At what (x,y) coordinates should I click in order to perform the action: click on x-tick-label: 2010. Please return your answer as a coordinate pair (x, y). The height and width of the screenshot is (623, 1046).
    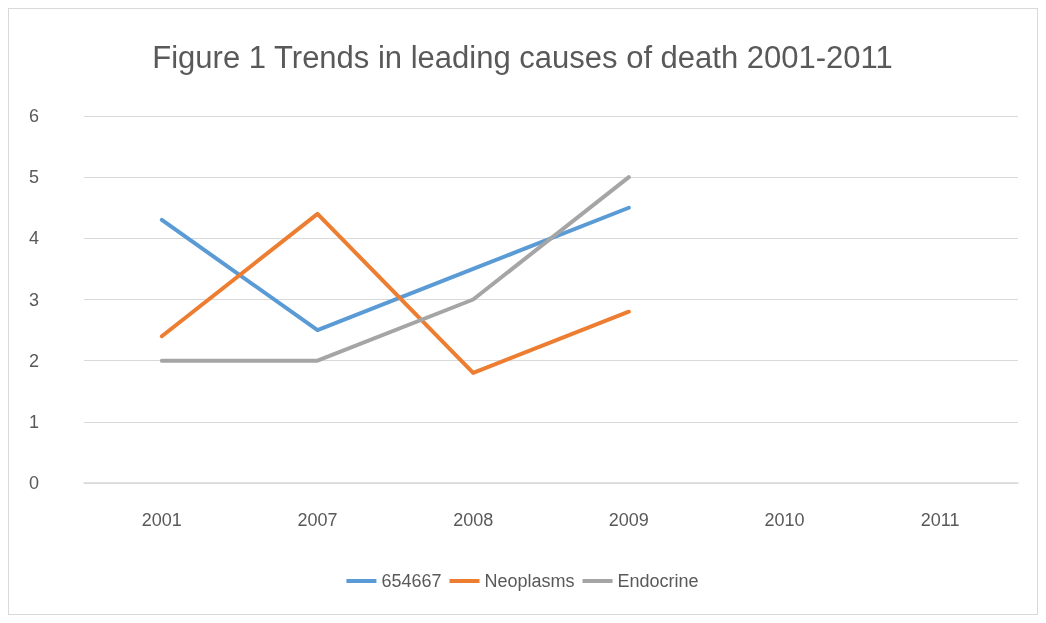
    Looking at the image, I should click on (784, 520).